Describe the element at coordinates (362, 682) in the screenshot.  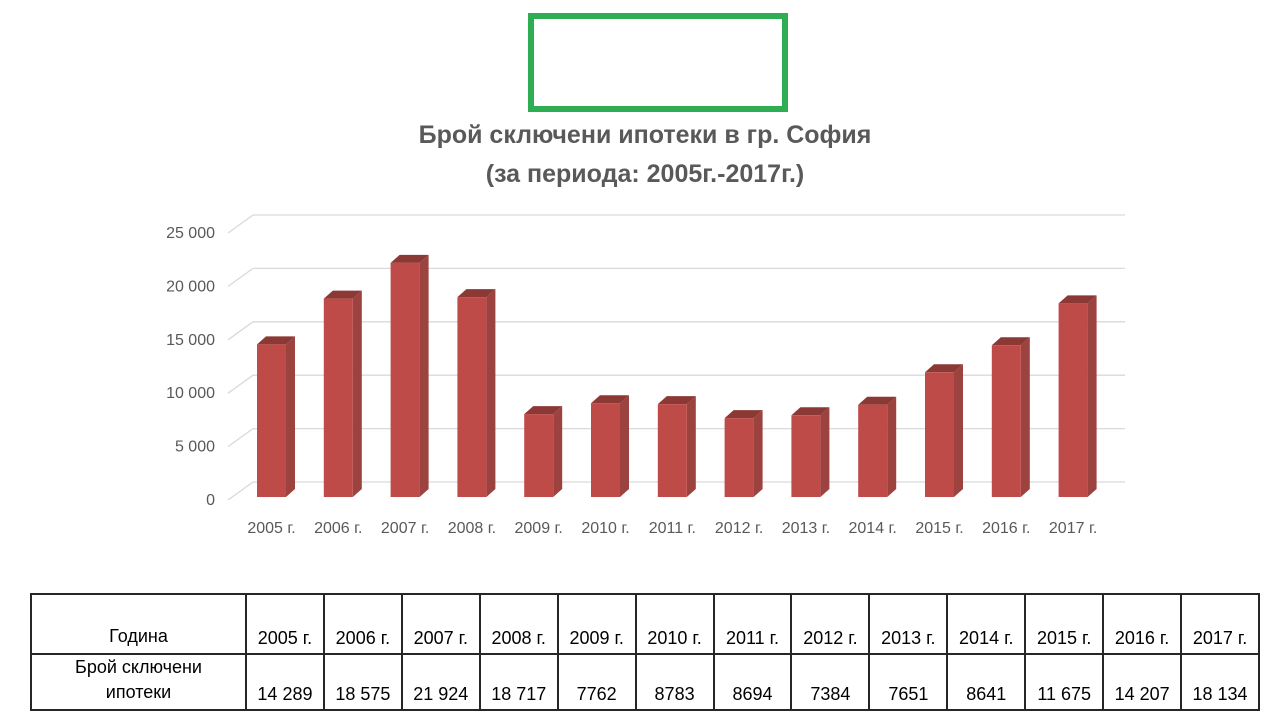
I see `table-value-cell: 18 575` at that location.